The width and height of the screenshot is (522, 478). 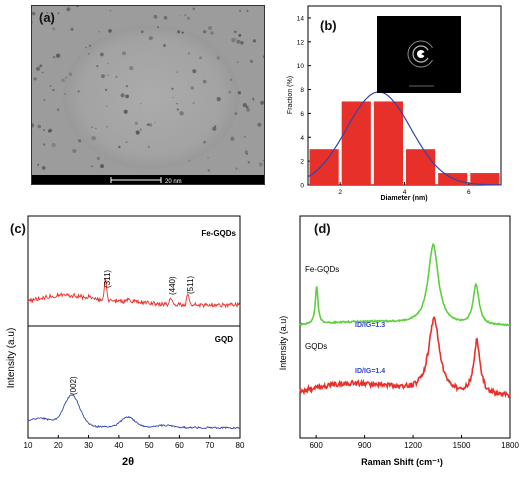 I want to click on ratio-label-fe-gqds: ID/IG=1.3, so click(x=370, y=325).